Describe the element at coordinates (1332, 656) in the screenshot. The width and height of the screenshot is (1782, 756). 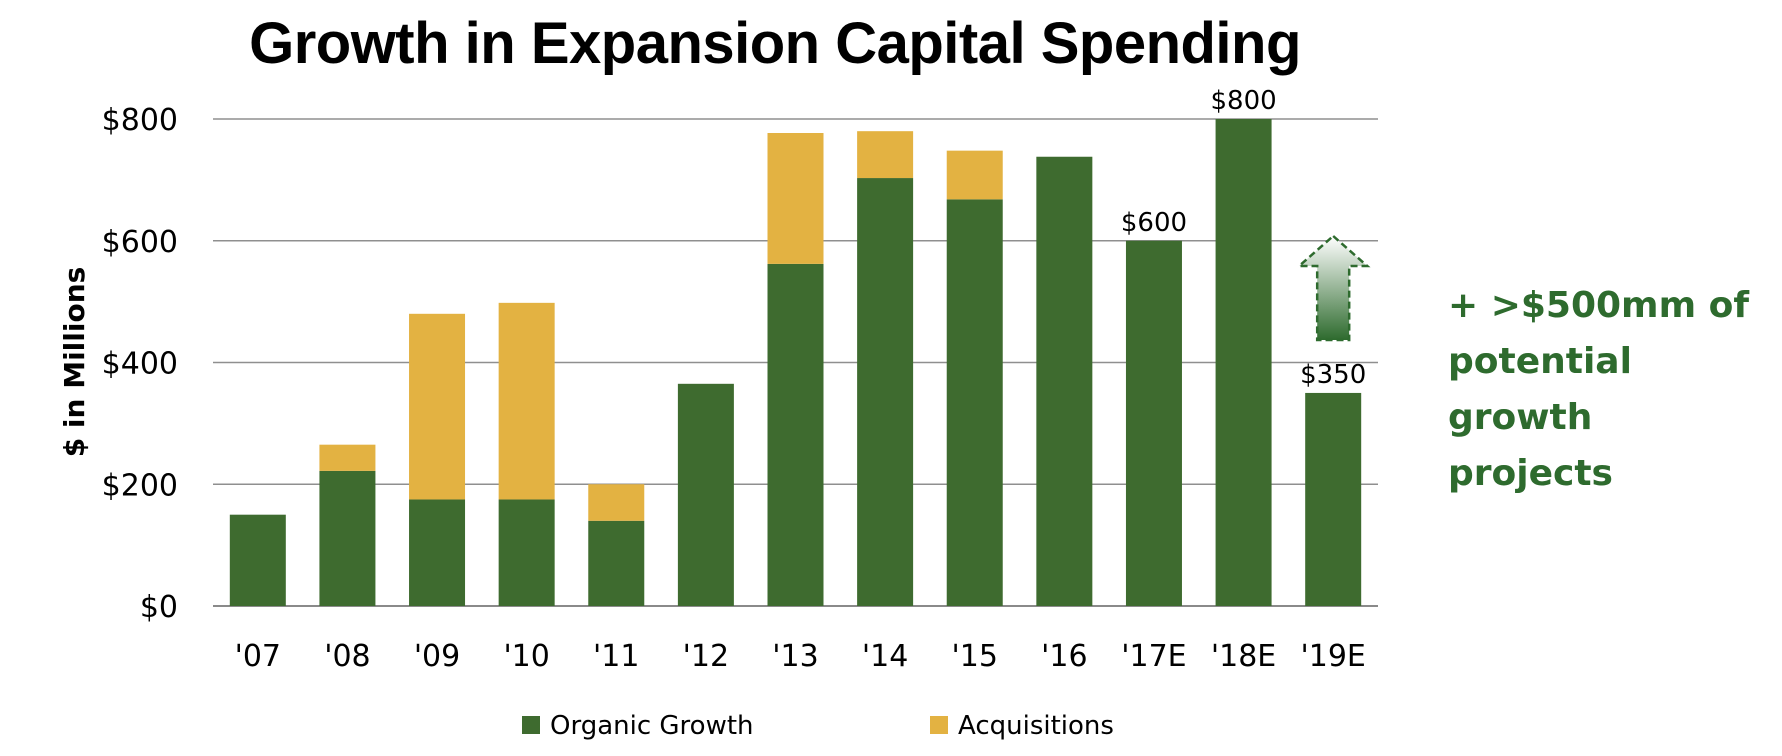
I see `x-tick-label: '19E` at that location.